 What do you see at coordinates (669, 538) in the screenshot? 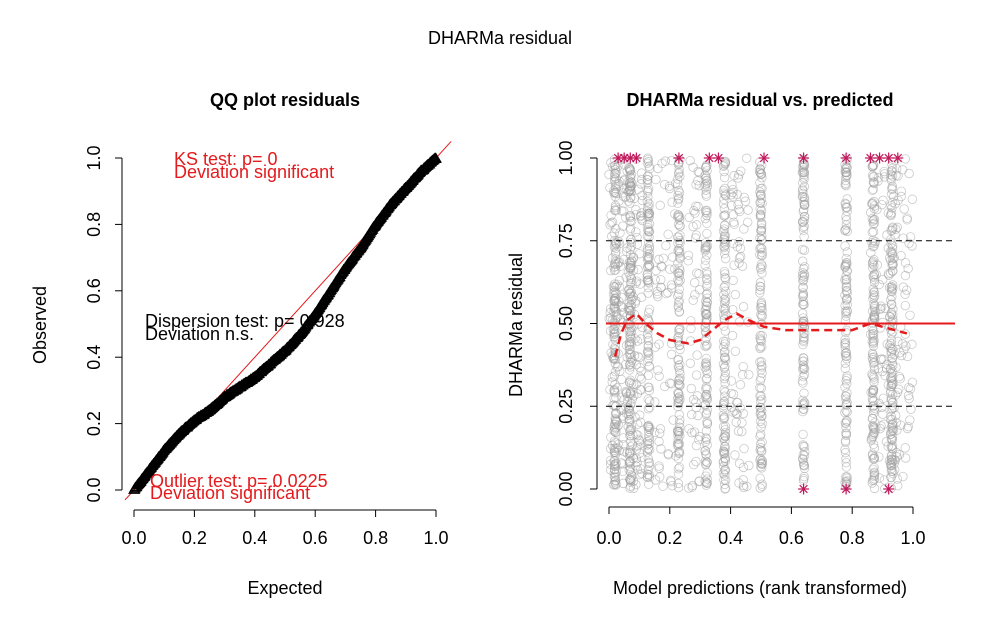
I see `residual-x-tick-label: 0.2` at bounding box center [669, 538].